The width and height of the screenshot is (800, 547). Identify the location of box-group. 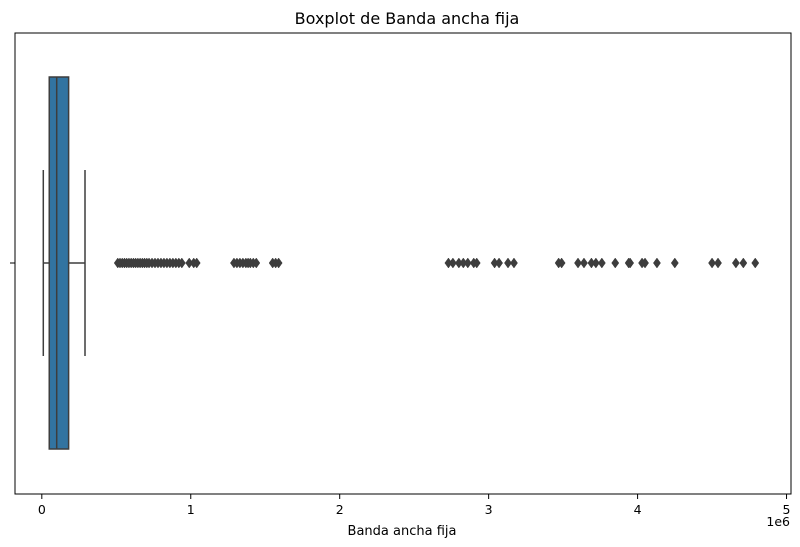
(59, 263).